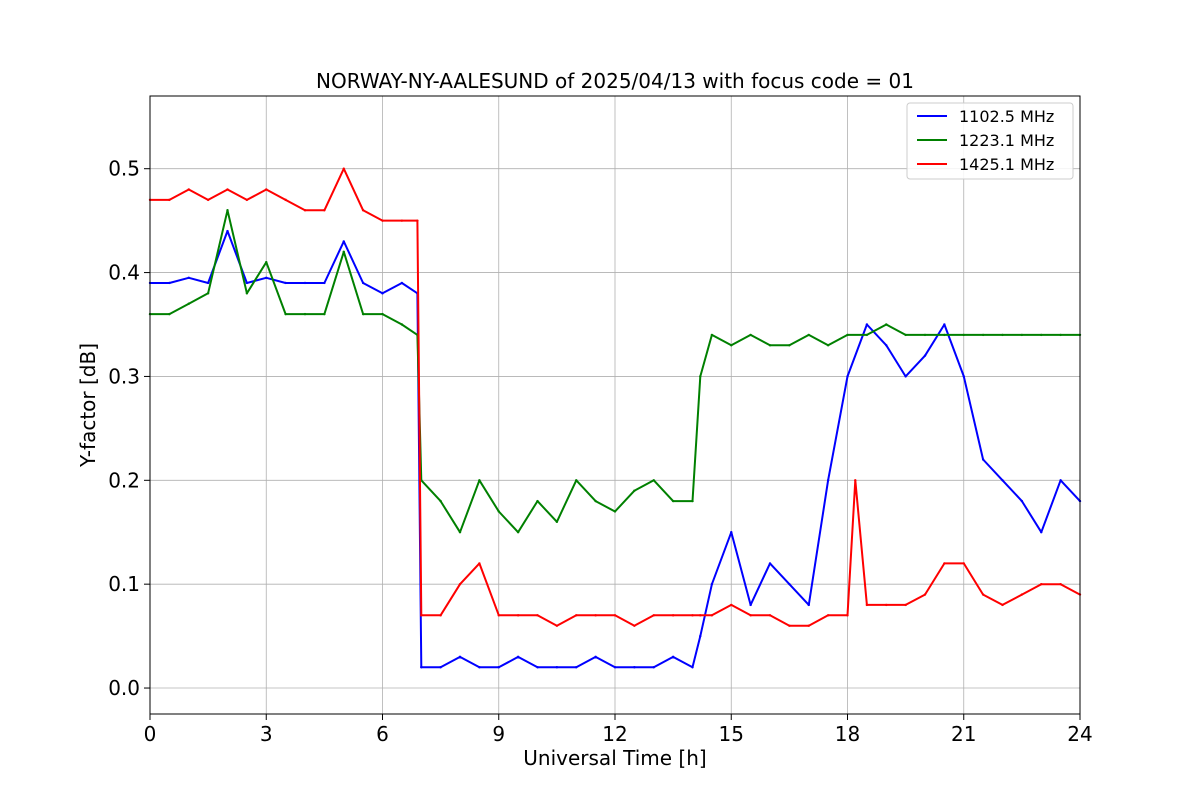  What do you see at coordinates (614, 734) in the screenshot?
I see `x-tick-label: 12` at bounding box center [614, 734].